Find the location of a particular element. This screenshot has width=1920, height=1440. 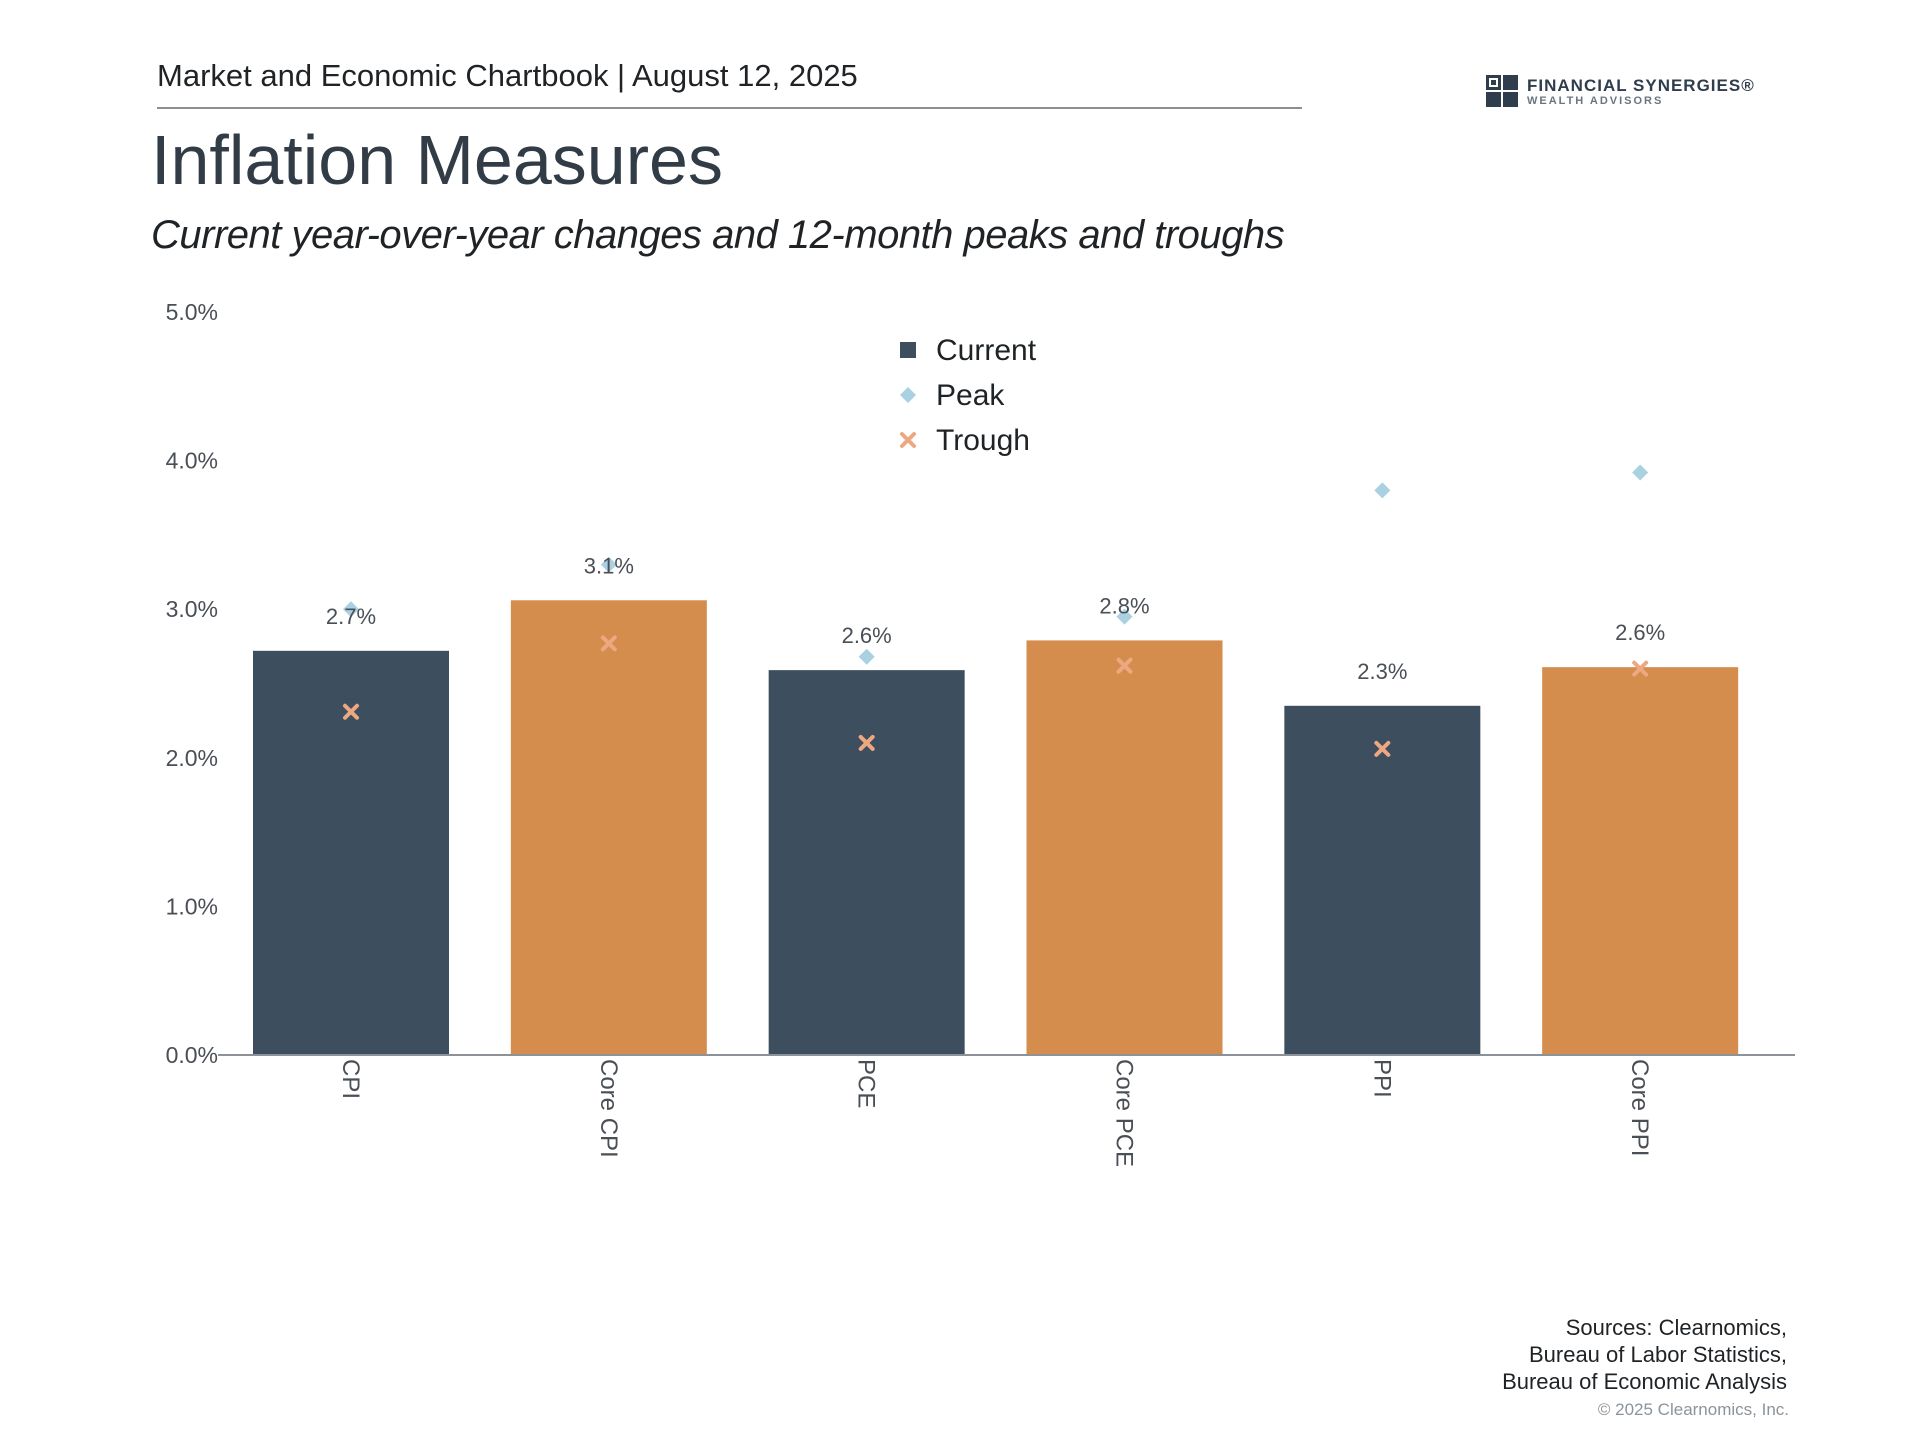

bar-core-cpi is located at coordinates (608, 827).